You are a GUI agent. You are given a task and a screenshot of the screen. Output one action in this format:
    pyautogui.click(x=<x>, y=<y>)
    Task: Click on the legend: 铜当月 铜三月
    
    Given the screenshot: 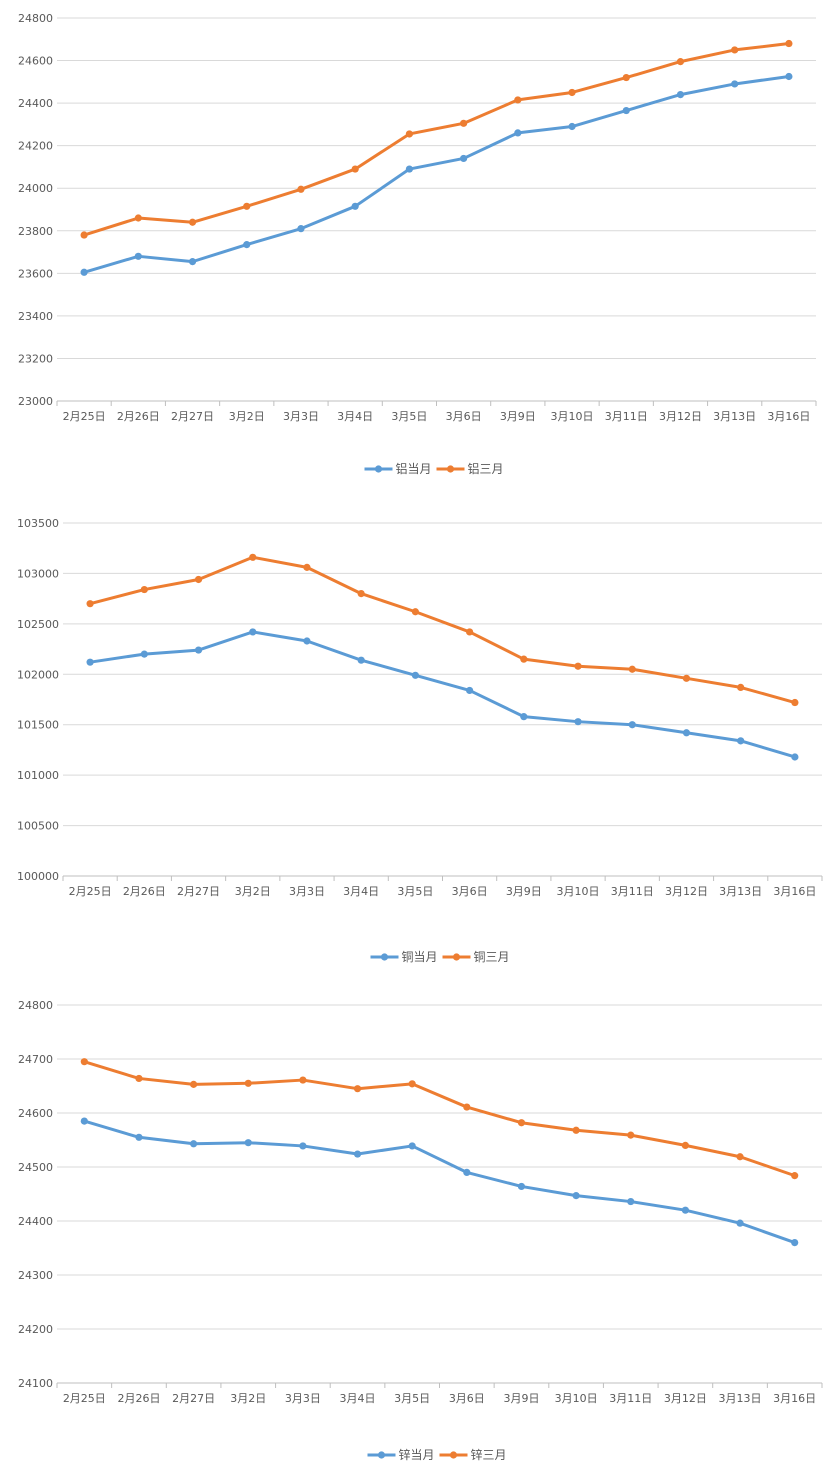 What is the action you would take?
    pyautogui.click(x=440, y=956)
    